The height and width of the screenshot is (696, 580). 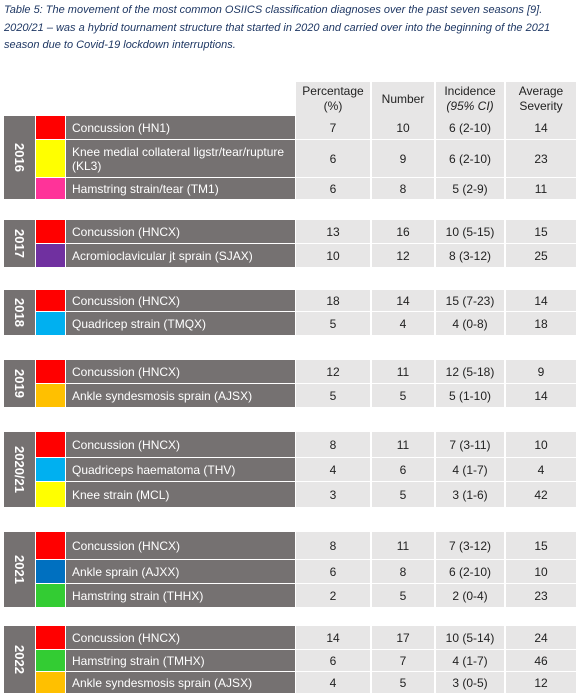 I want to click on year-label: 2016, so click(x=19, y=157).